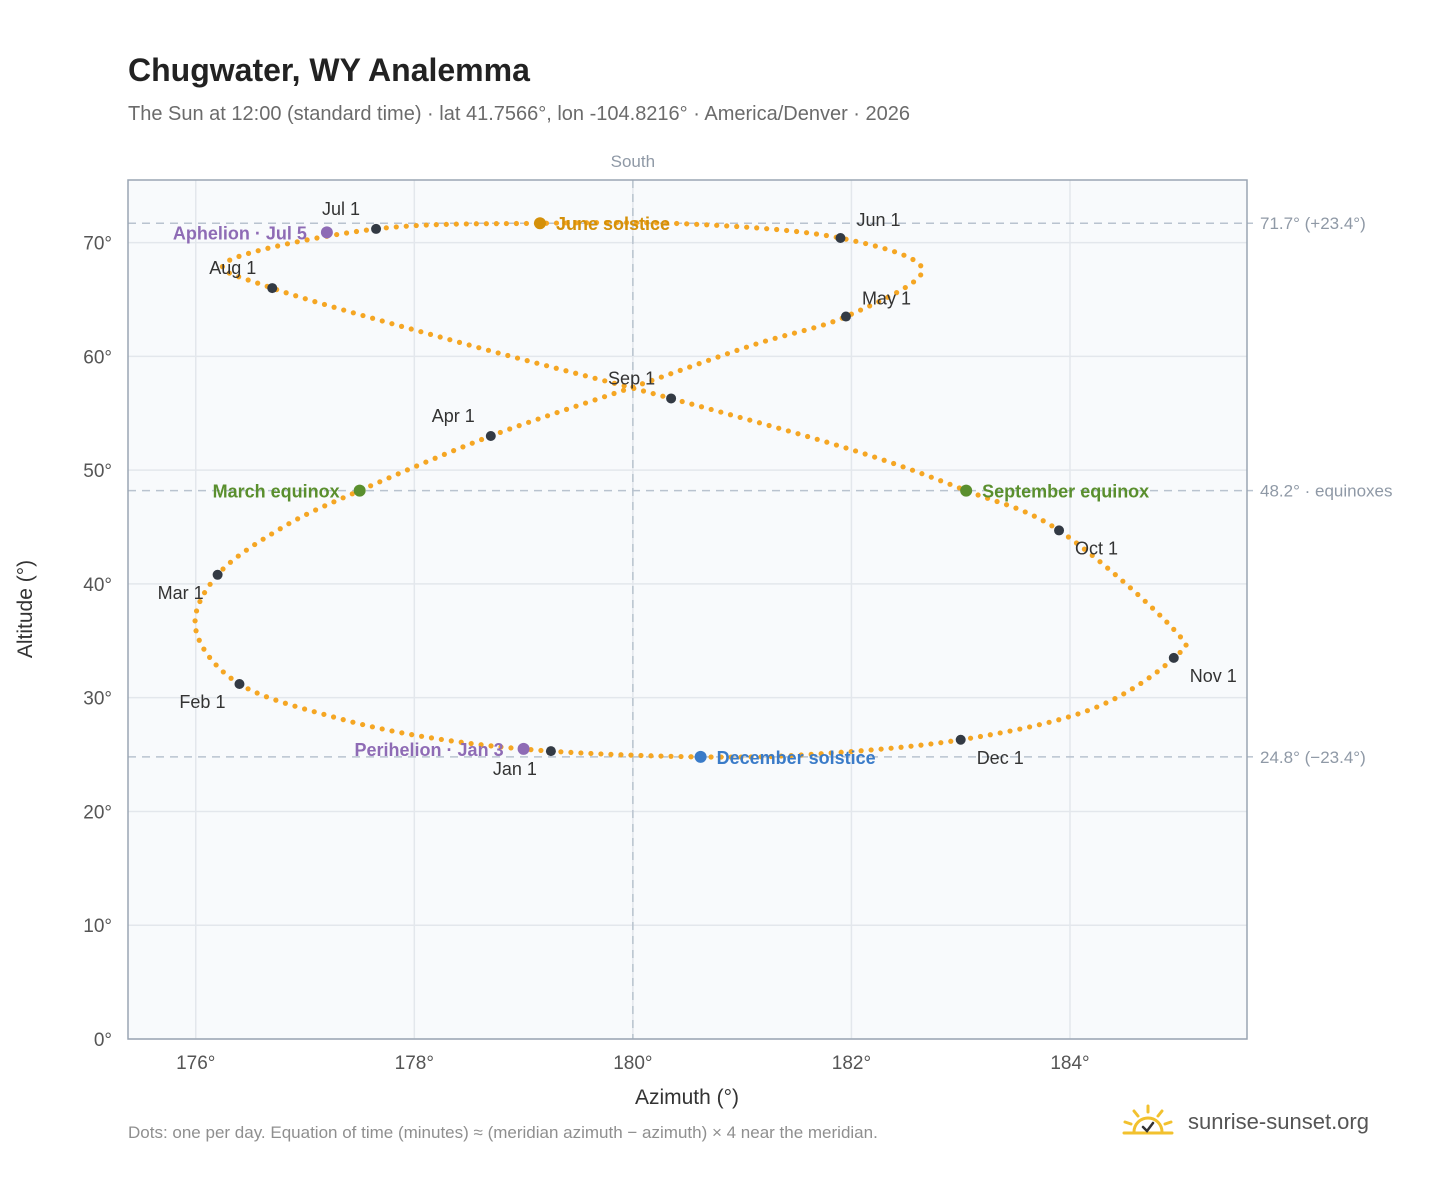 The width and height of the screenshot is (1448, 1188). I want to click on event-label: September equinox, so click(1065, 492).